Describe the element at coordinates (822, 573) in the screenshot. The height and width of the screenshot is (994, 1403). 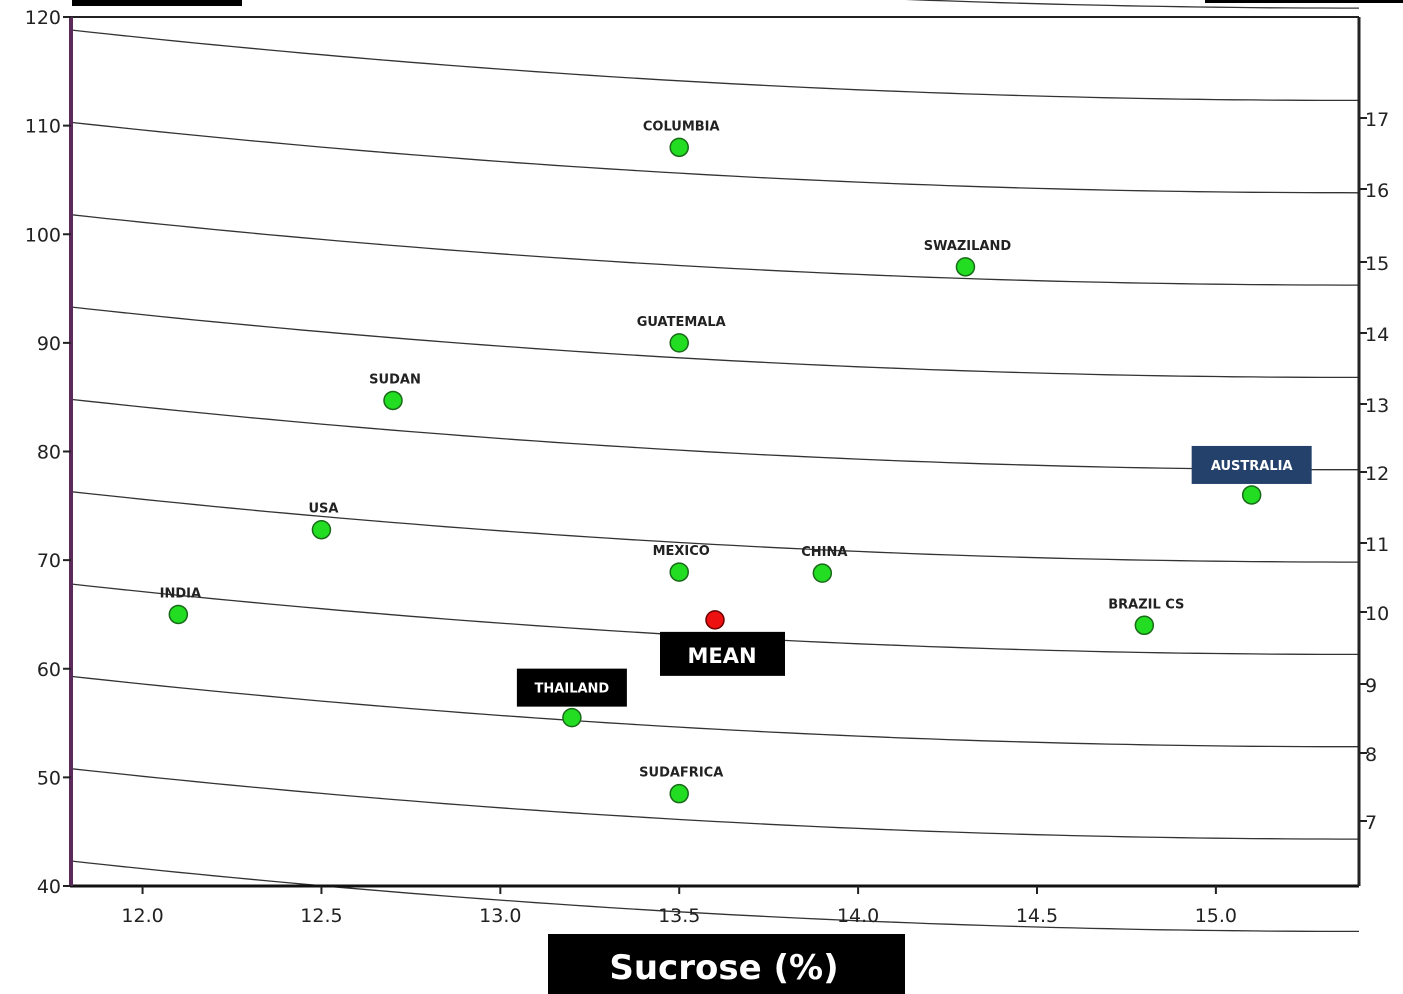
I see `data-point-china` at that location.